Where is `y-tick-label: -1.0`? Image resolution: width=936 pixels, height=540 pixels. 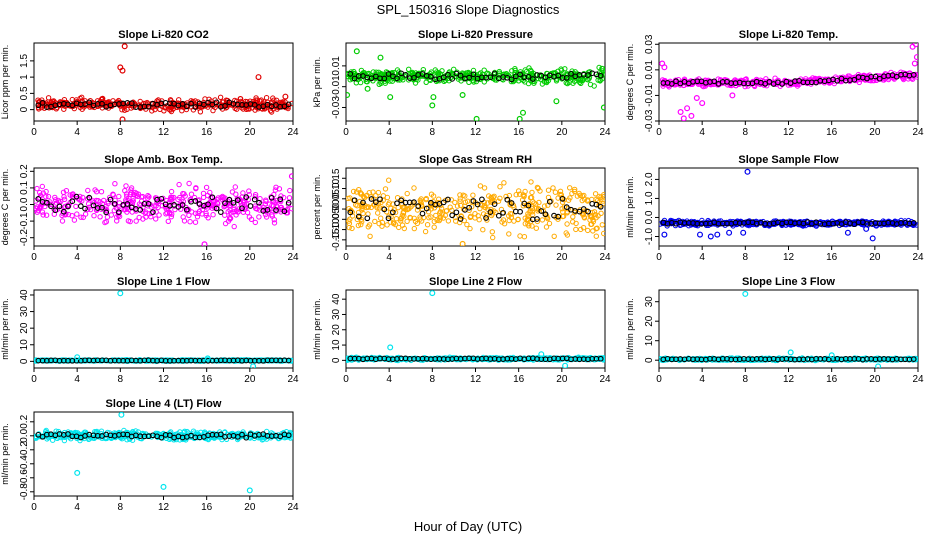
y-tick-label: -1.0 is located at coordinates (649, 236).